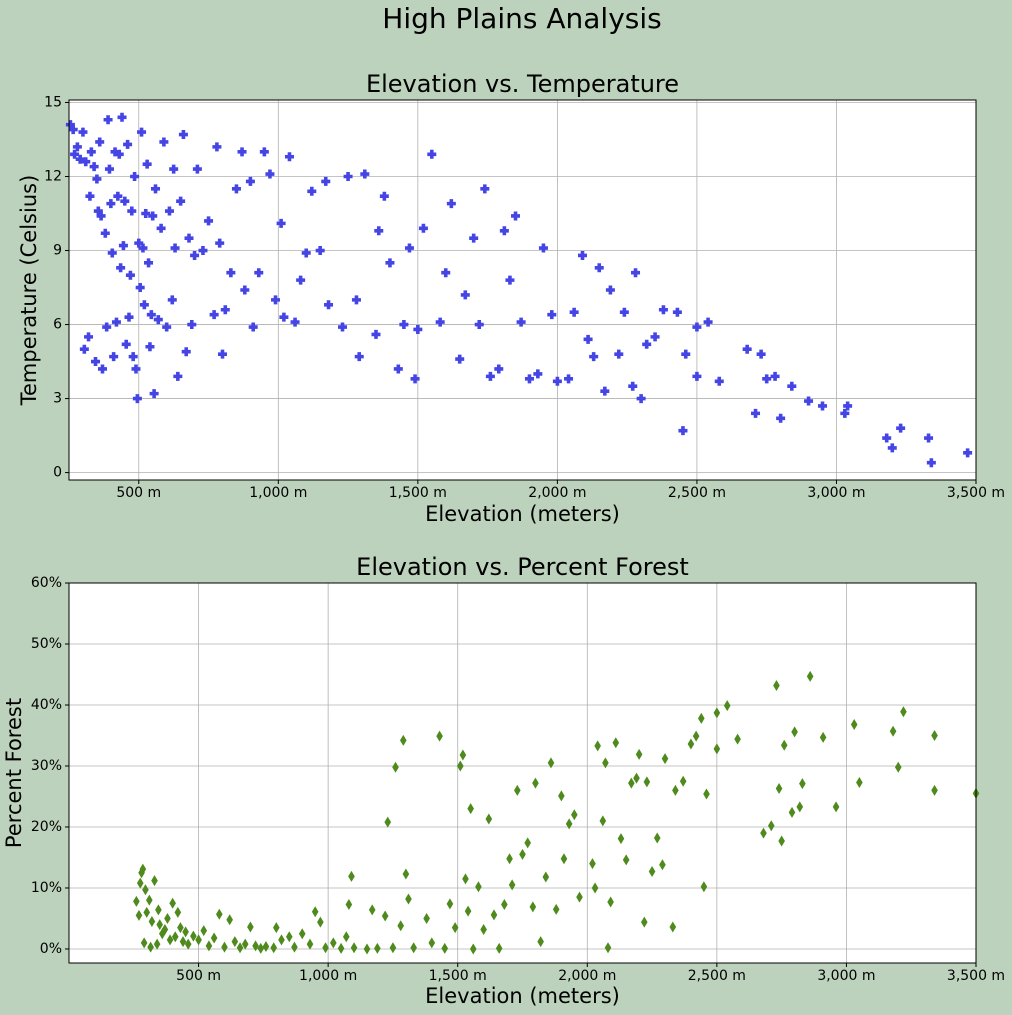 Image resolution: width=1012 pixels, height=1015 pixels. What do you see at coordinates (46, 766) in the screenshot?
I see `y-tick-label: 30%` at bounding box center [46, 766].